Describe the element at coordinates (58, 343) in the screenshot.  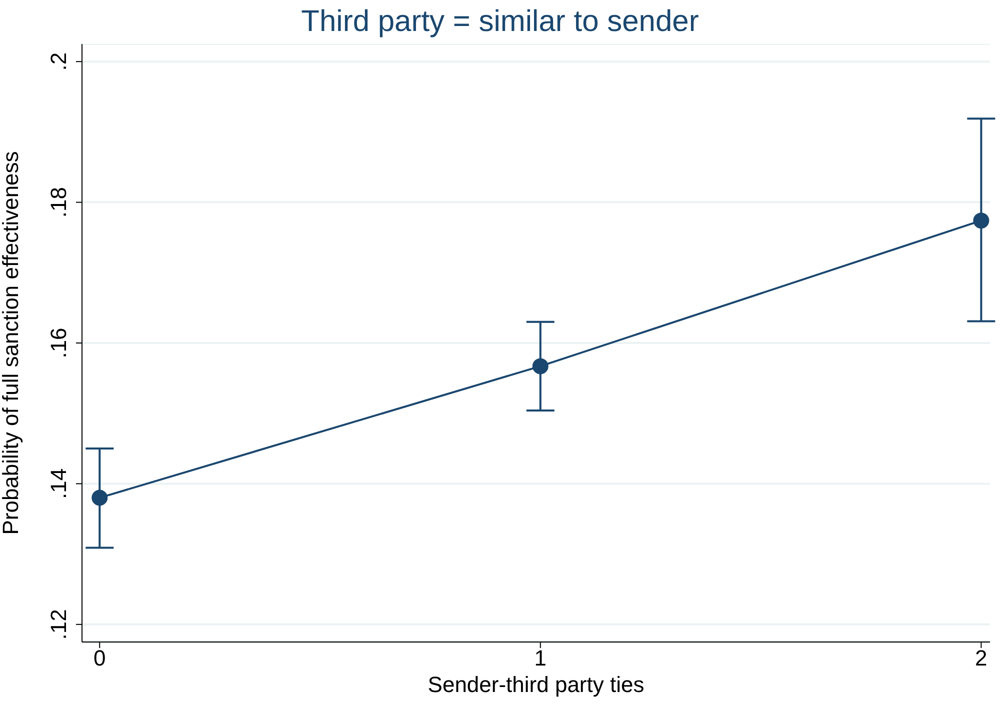
I see `y-tick-label: .16` at that location.